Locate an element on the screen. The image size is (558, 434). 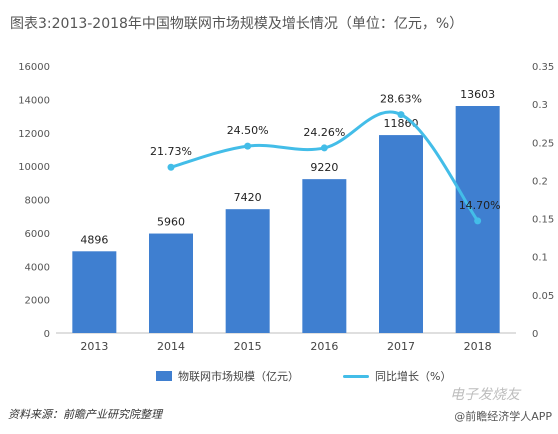
chart-title: 图表3:2013-2018年中国物联网市场规模及增长情况（单位：亿元，%） is located at coordinates (237, 24).